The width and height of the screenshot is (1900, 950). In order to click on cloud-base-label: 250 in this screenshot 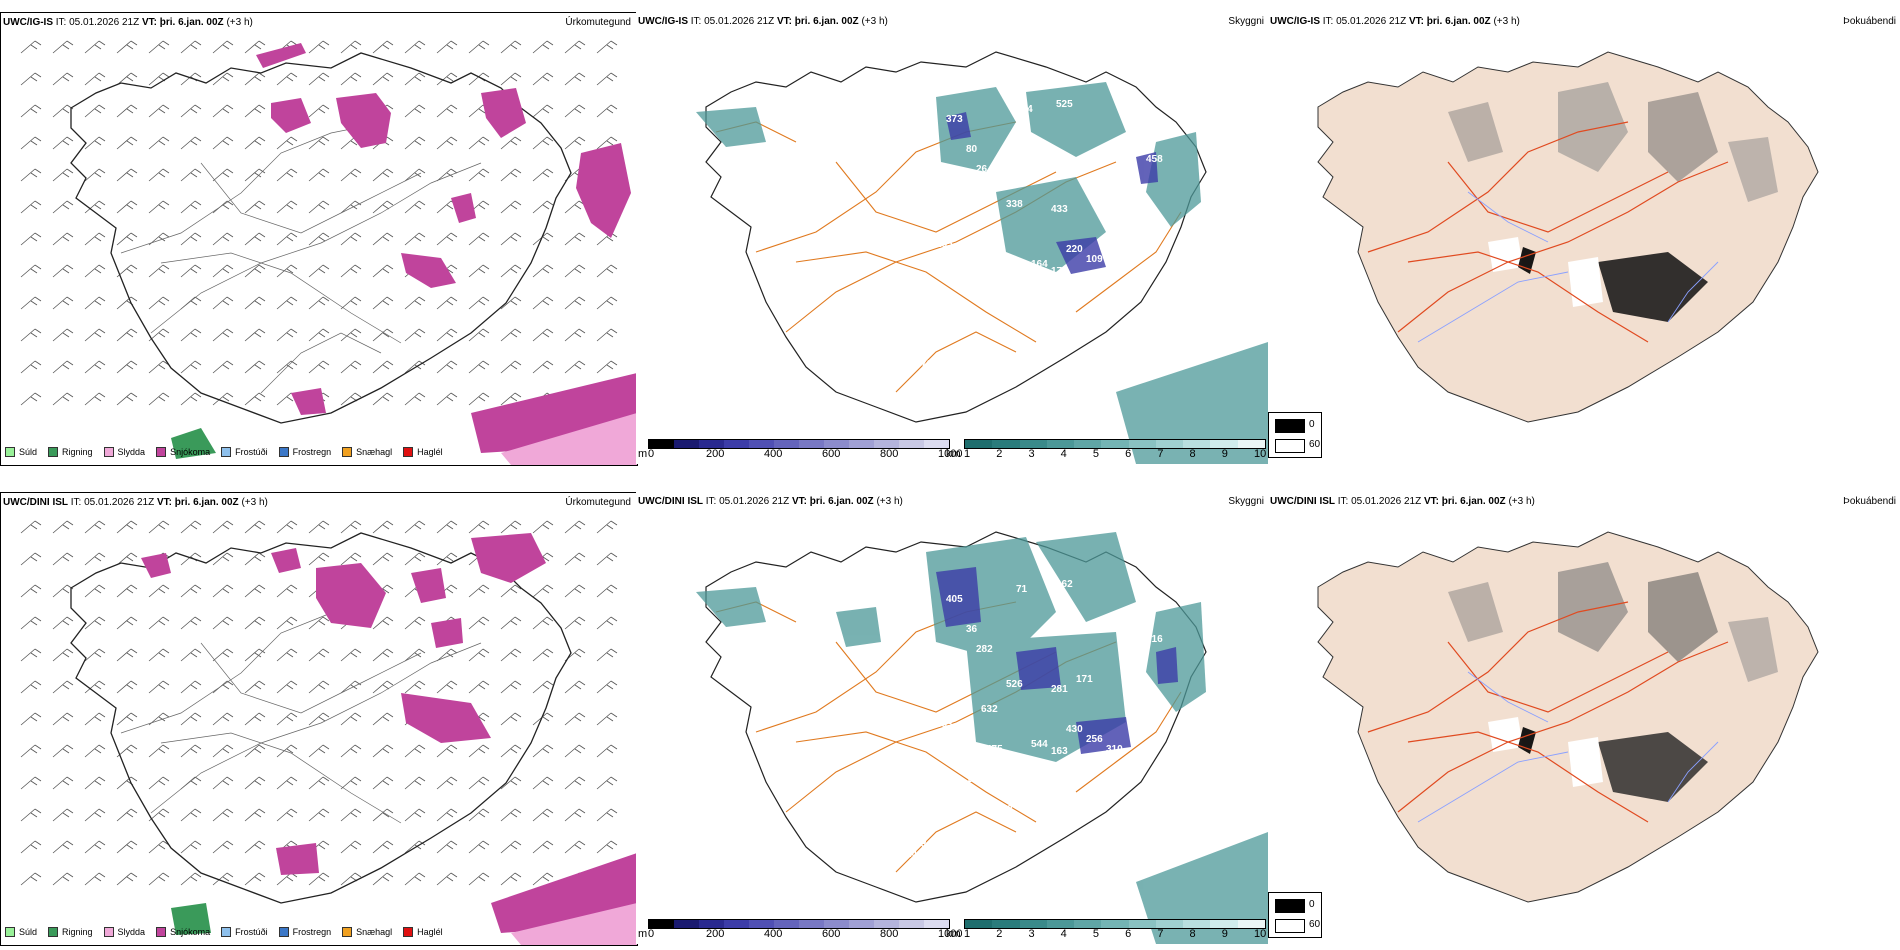, I will do `click(994, 269)`.